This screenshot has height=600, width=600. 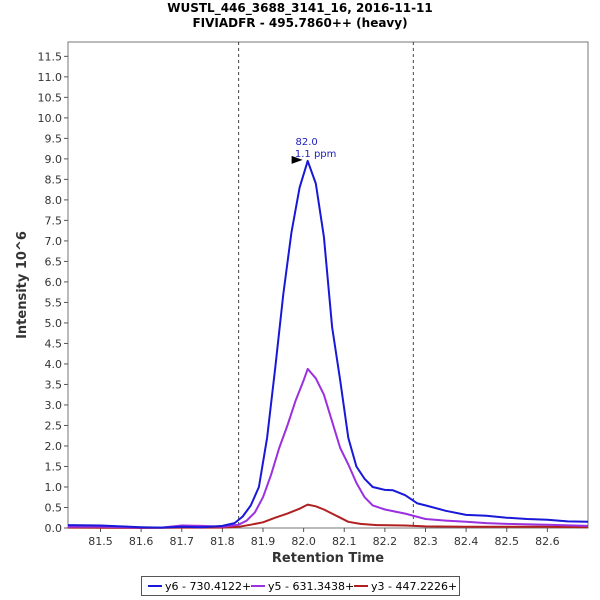 What do you see at coordinates (141, 541) in the screenshot?
I see `x-tick-label: 81.6` at bounding box center [141, 541].